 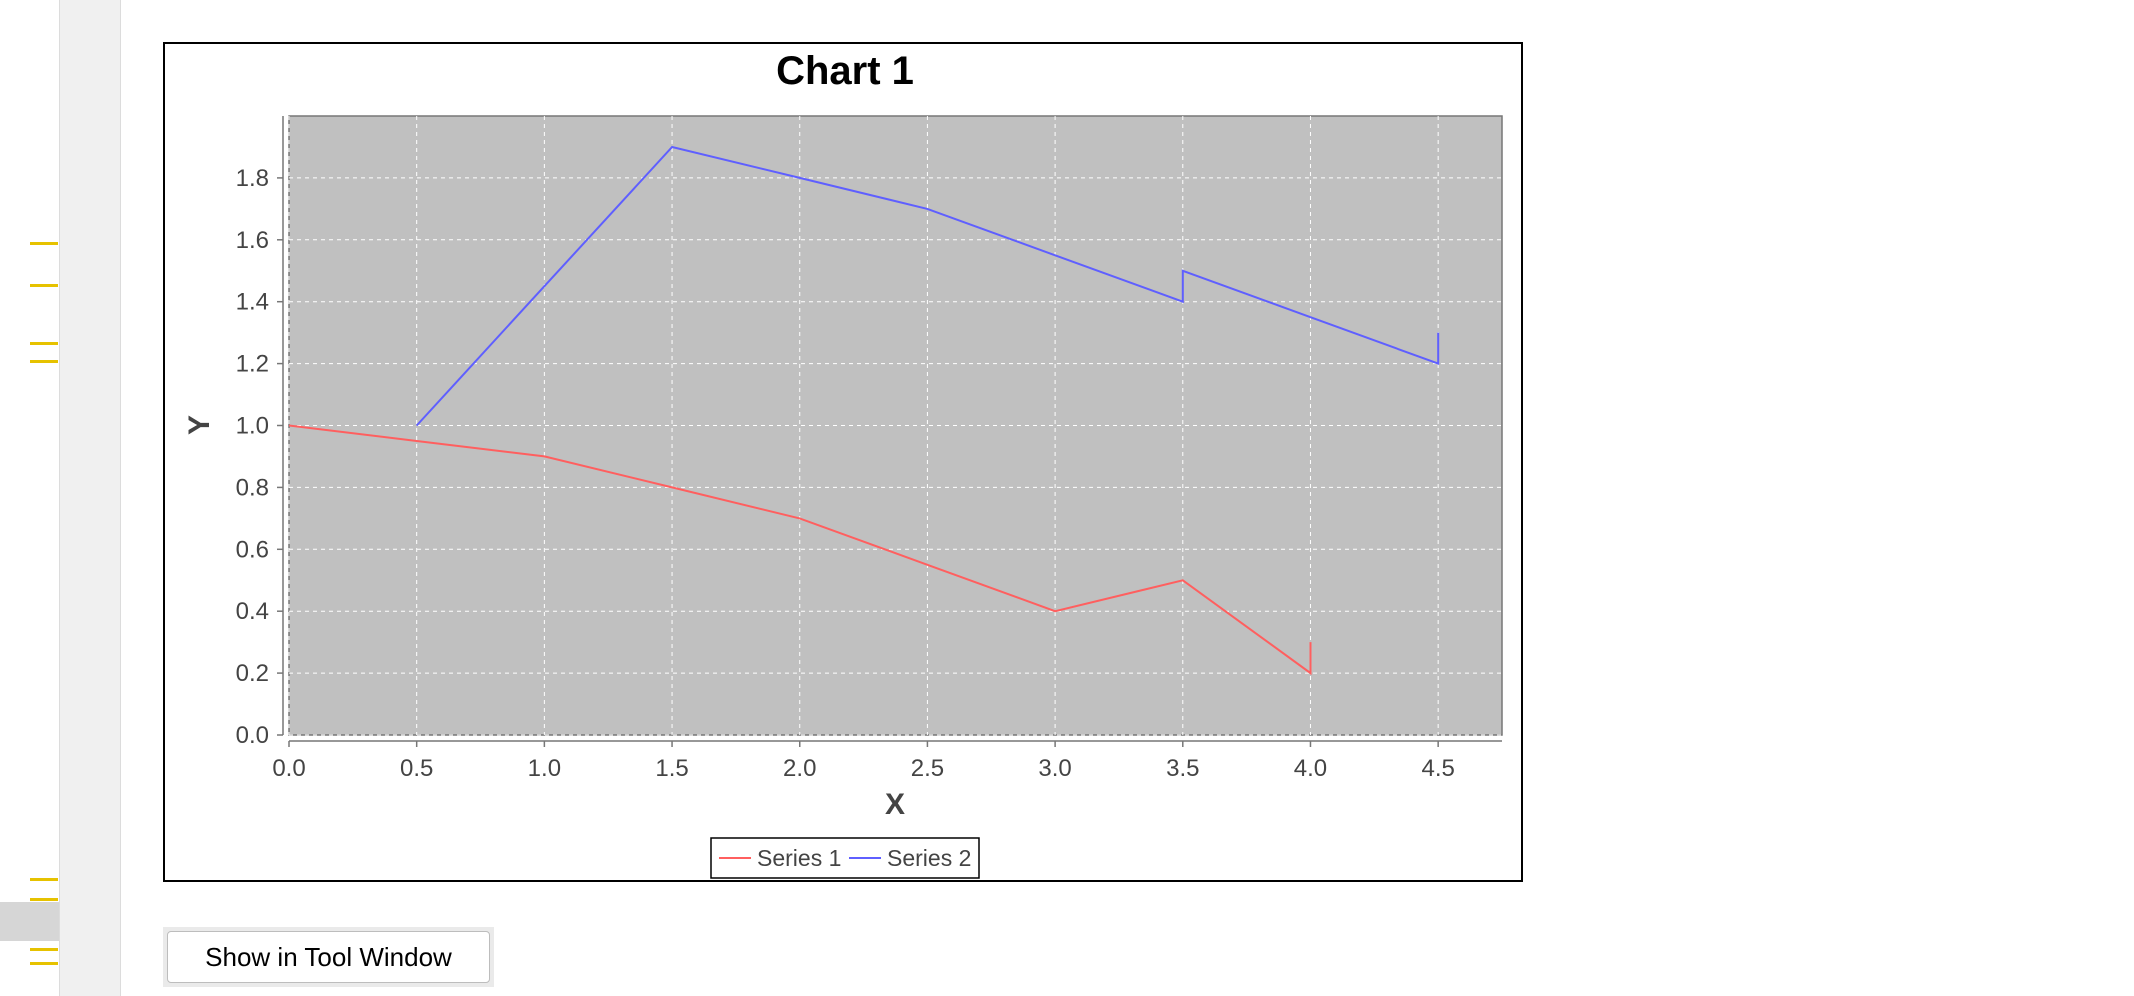 What do you see at coordinates (29, 921) in the screenshot?
I see `current-line-highlight` at bounding box center [29, 921].